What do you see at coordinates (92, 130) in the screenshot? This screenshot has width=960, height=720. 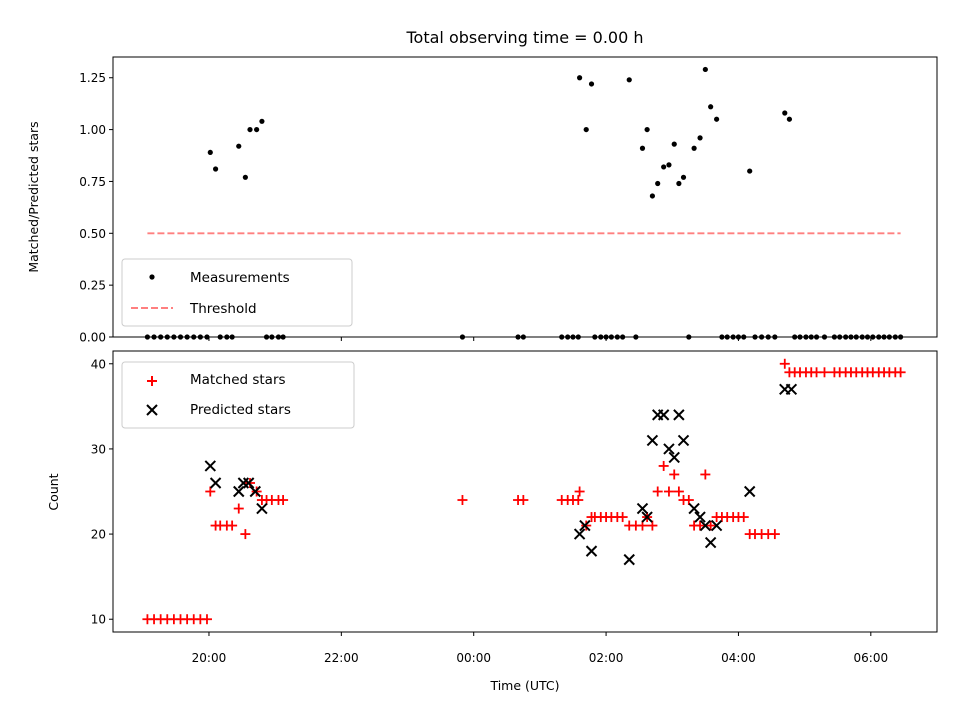 I see `top-y-tick-label: 1.00` at bounding box center [92, 130].